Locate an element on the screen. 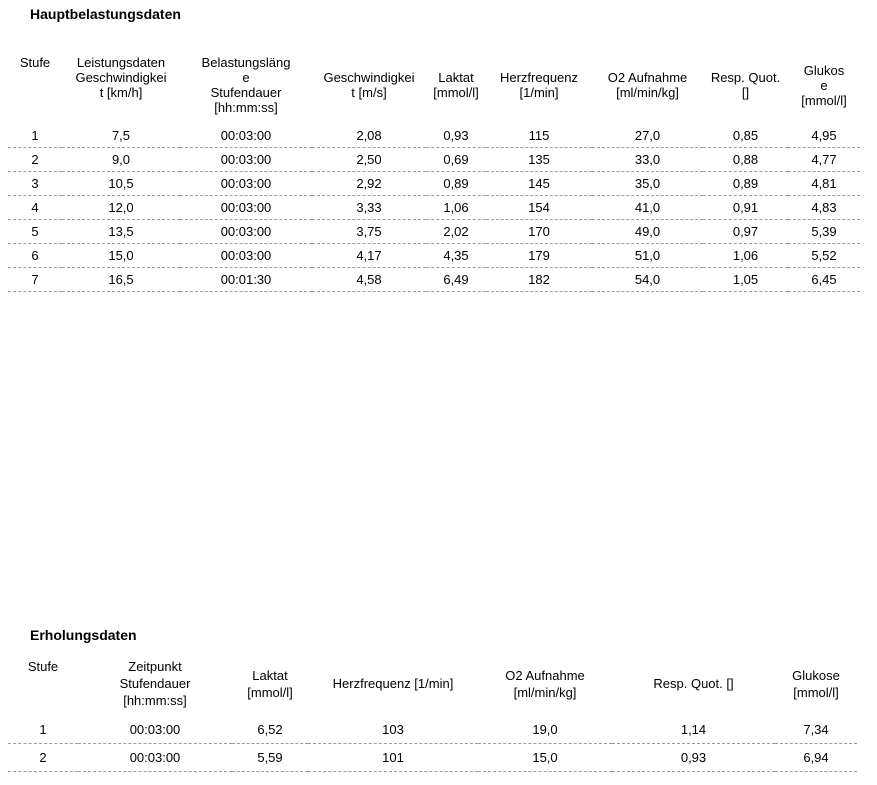 The image size is (877, 785). cell: 6,52 is located at coordinates (270, 730).